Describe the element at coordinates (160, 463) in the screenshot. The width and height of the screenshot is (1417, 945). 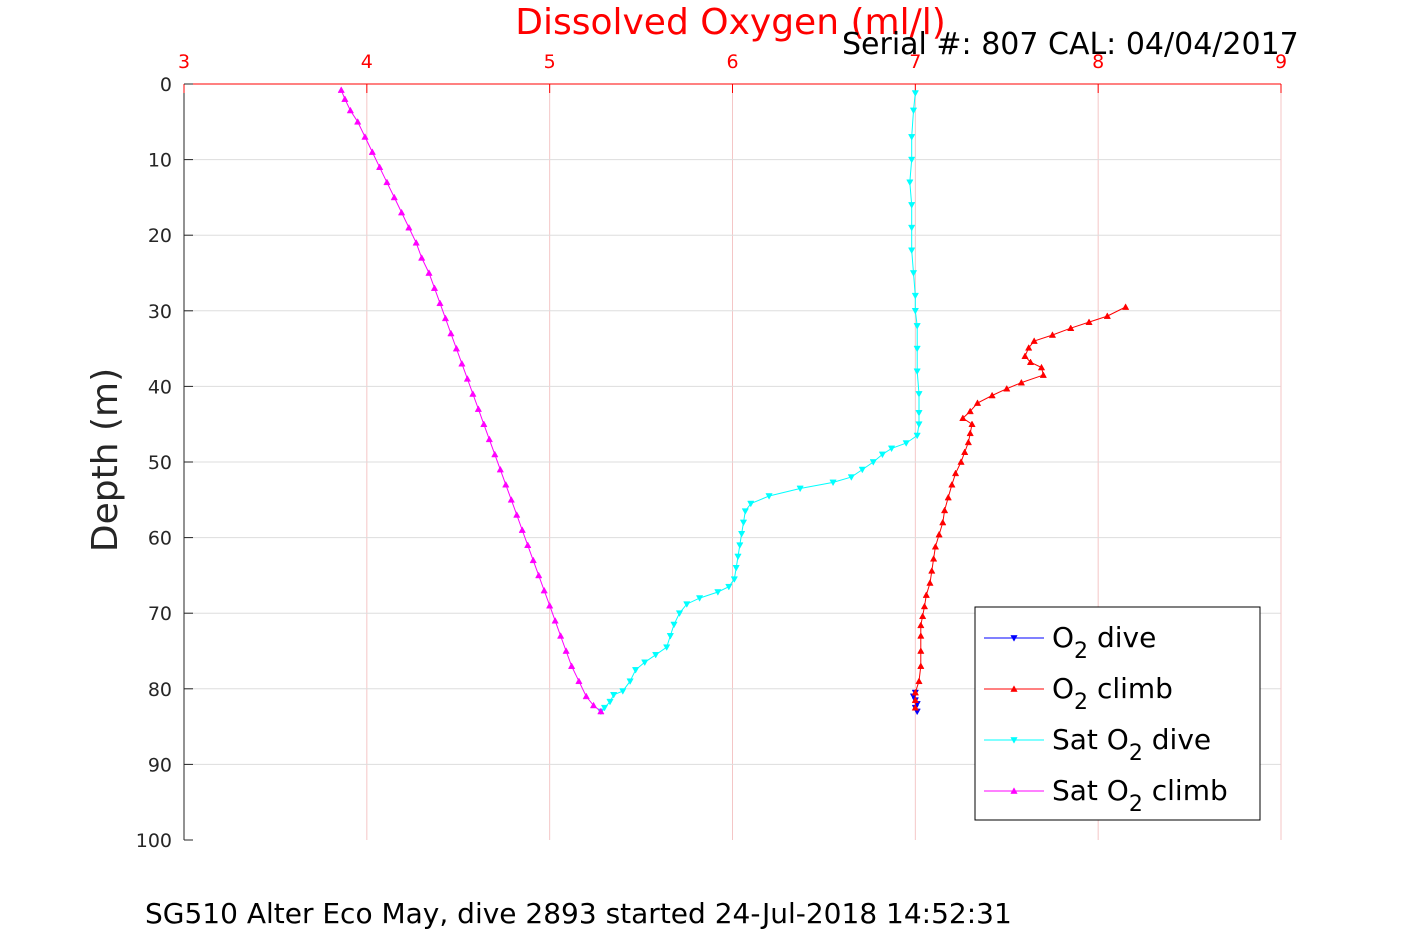
I see `y-tick-label: 50` at that location.